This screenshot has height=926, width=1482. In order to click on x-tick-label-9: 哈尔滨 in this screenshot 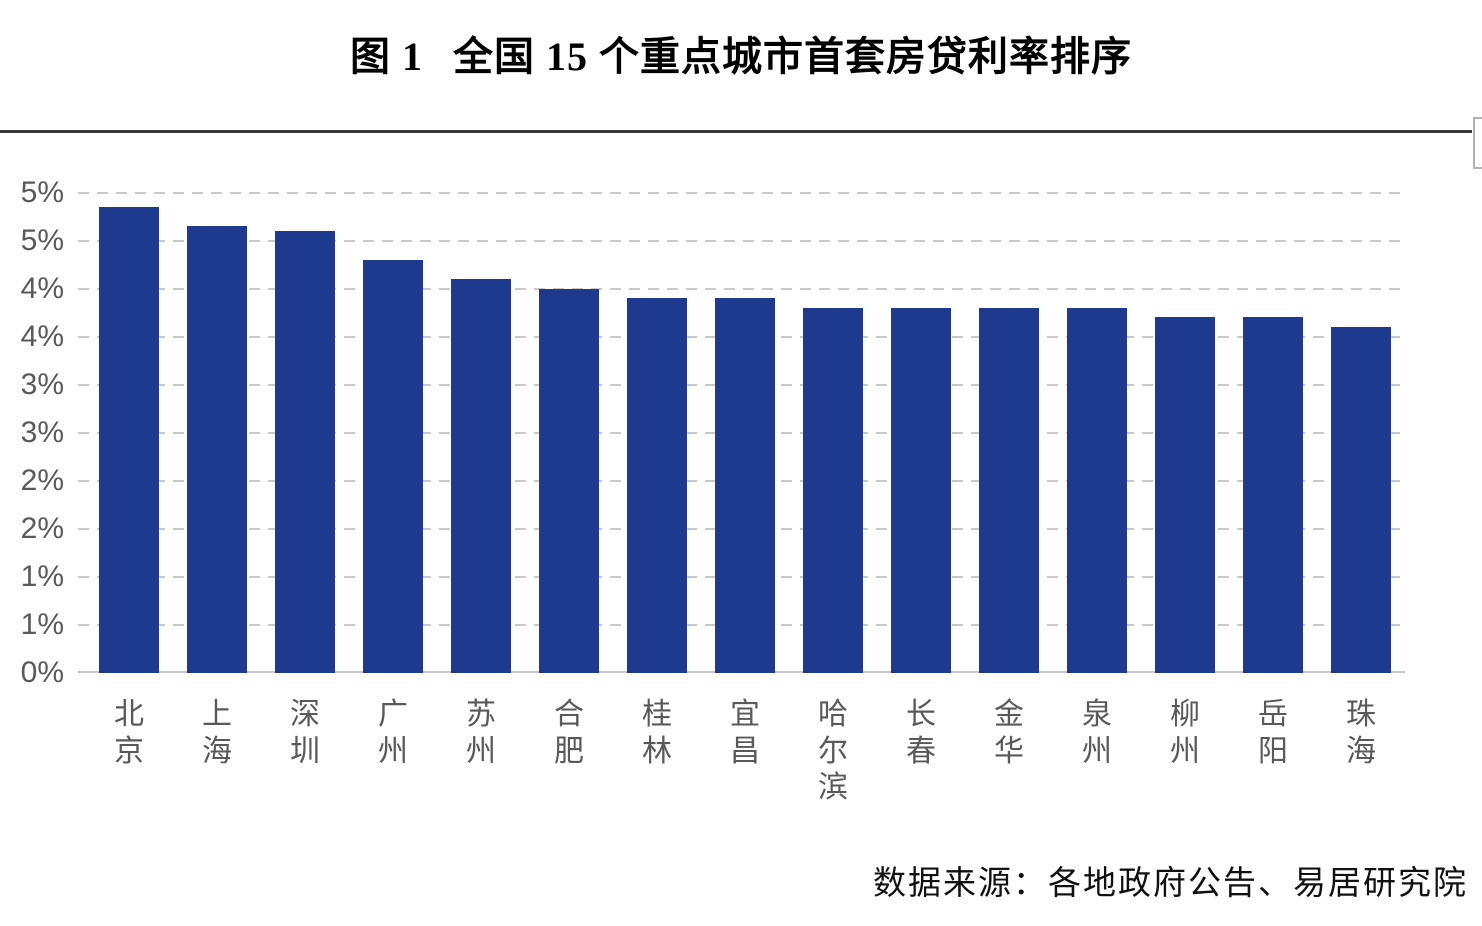, I will do `click(833, 752)`.